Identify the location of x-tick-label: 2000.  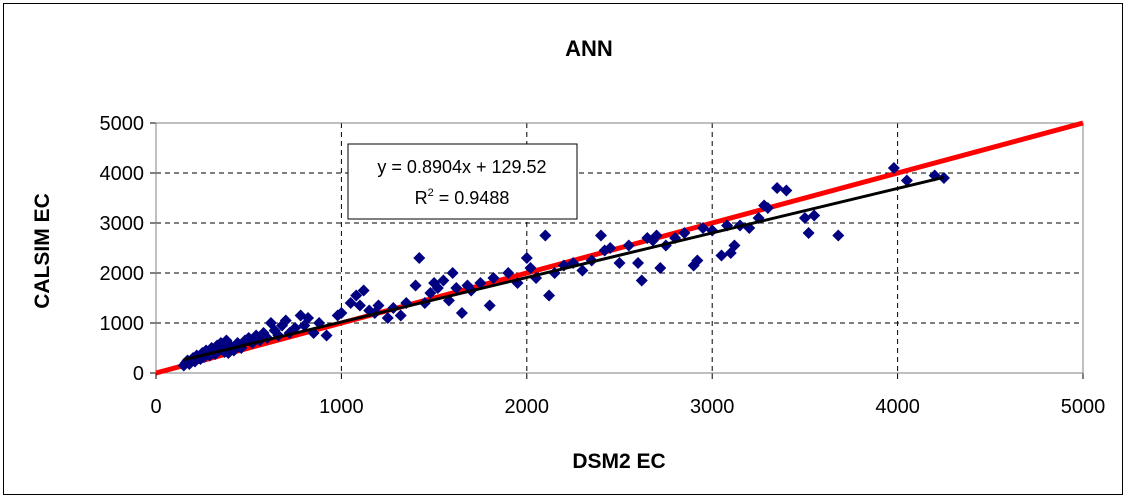
(527, 407).